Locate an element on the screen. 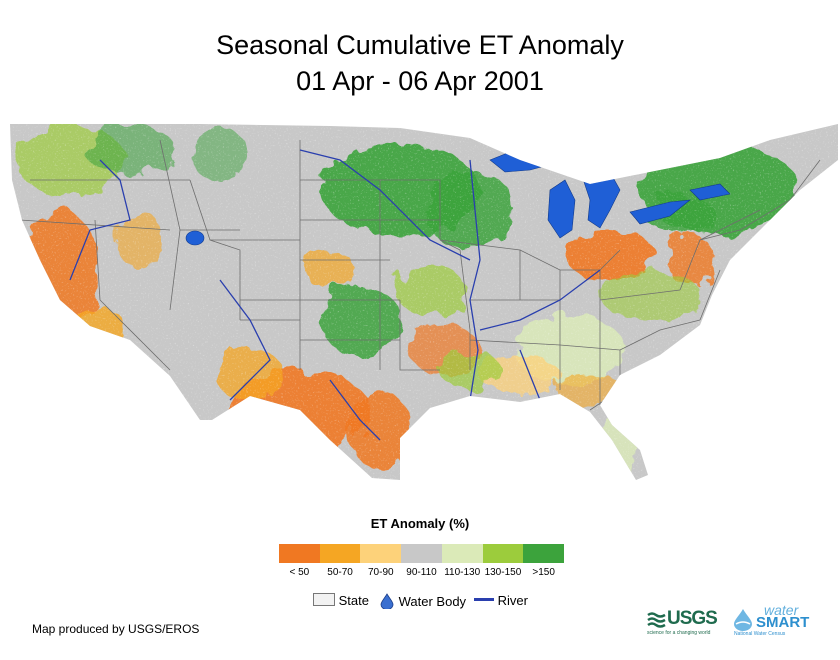 The height and width of the screenshot is (660, 840). usgs-wordmark: USGS is located at coordinates (692, 618).